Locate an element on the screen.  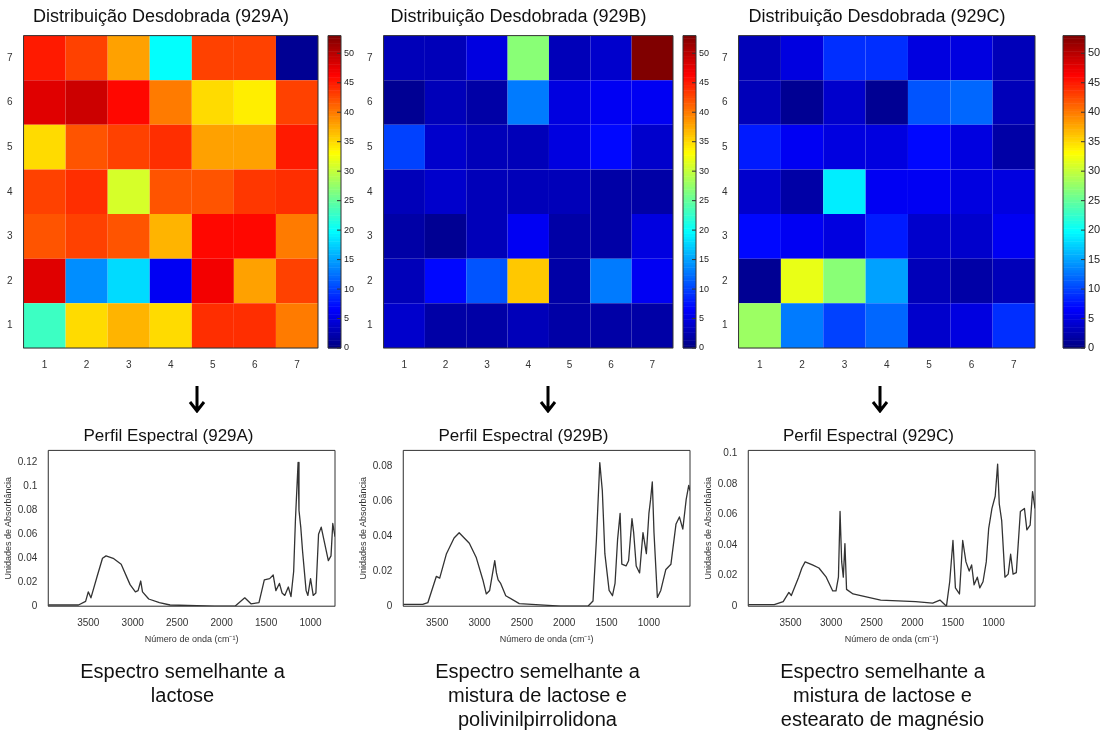
x-tick-label: 7 is located at coordinates (652, 364).